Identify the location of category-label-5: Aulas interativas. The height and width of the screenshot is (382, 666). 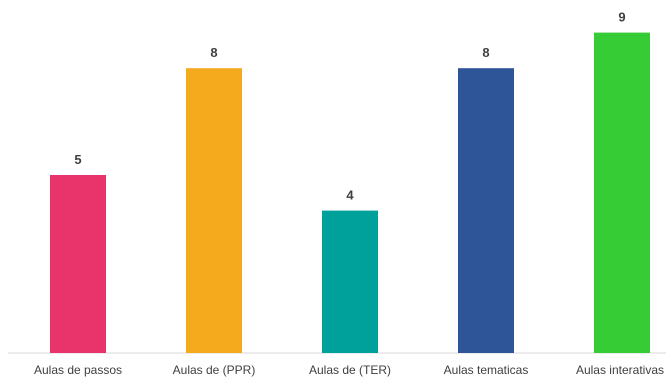
(620, 370).